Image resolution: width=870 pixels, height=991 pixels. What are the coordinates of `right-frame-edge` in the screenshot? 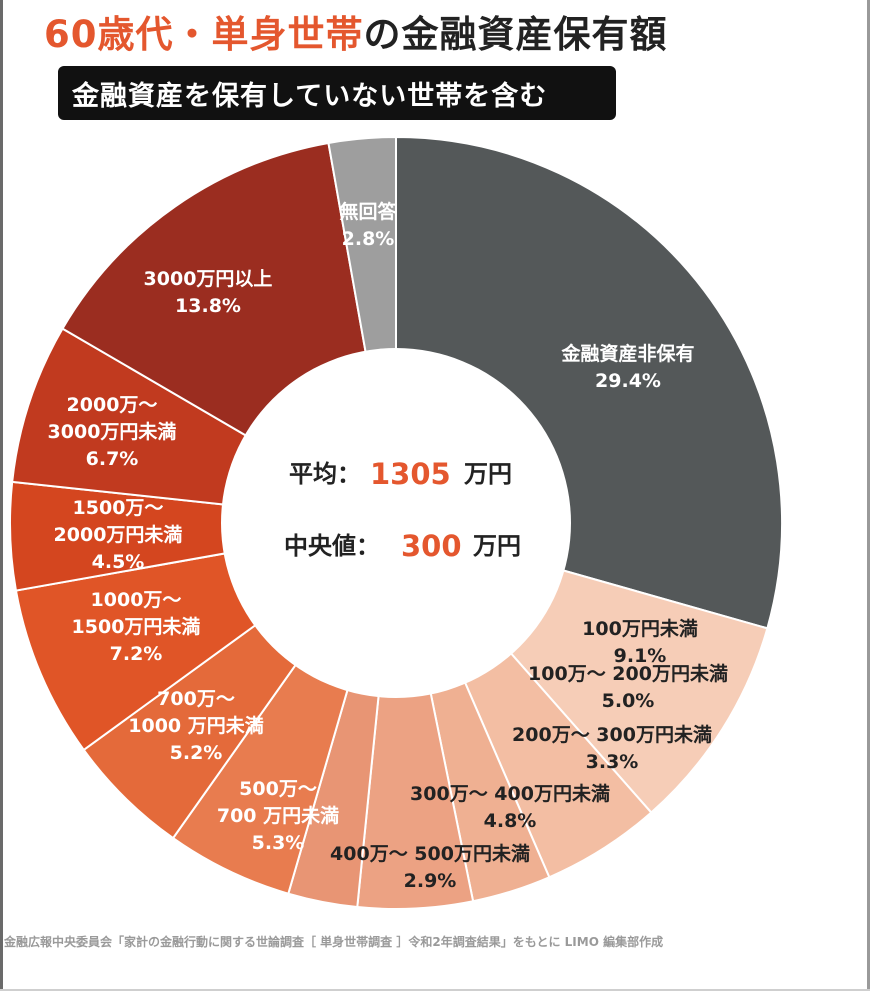 It's located at (868, 495).